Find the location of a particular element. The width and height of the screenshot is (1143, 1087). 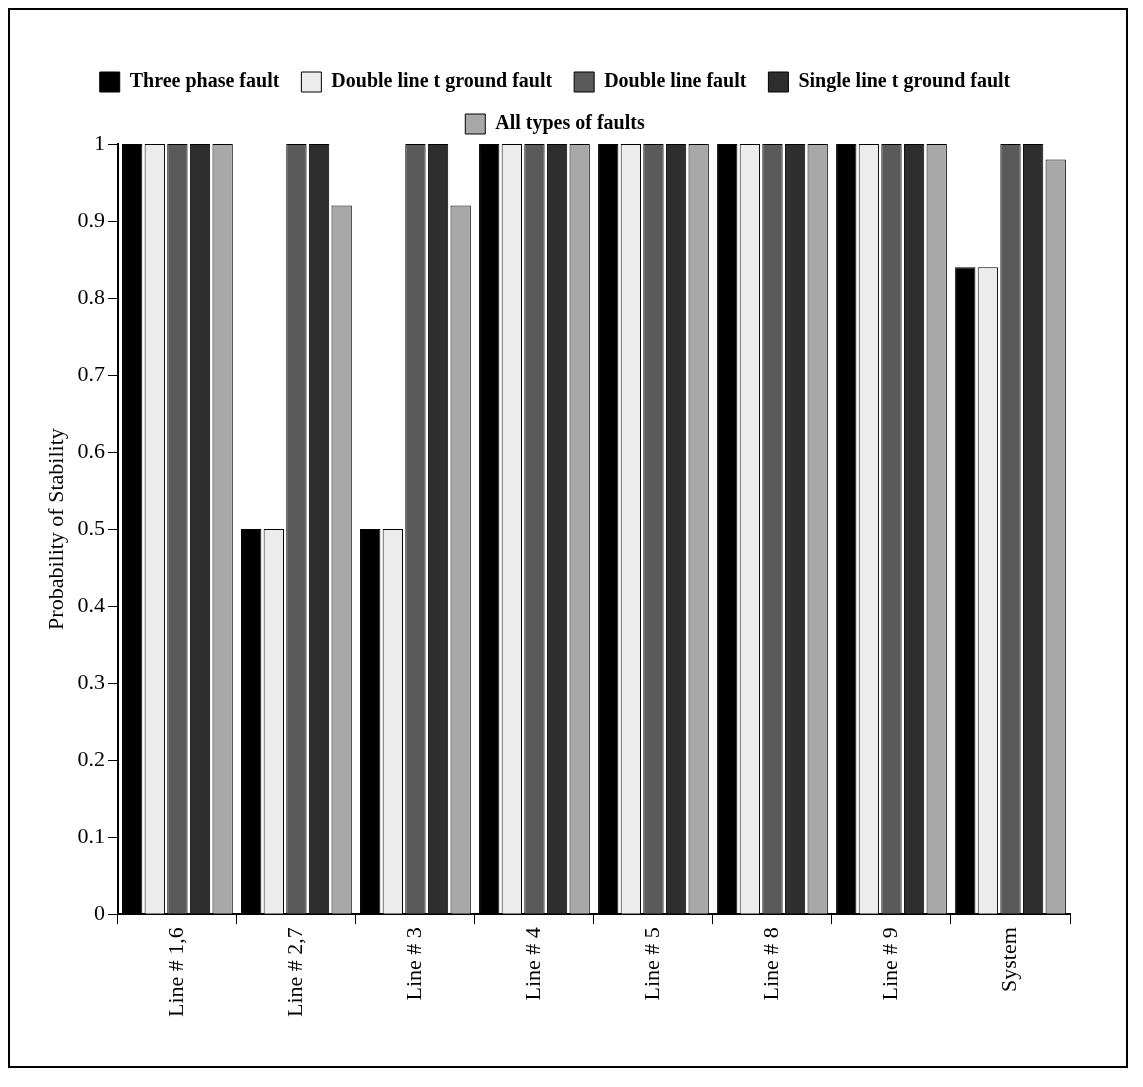

y-tick-label: 0.8 is located at coordinates (91, 296).